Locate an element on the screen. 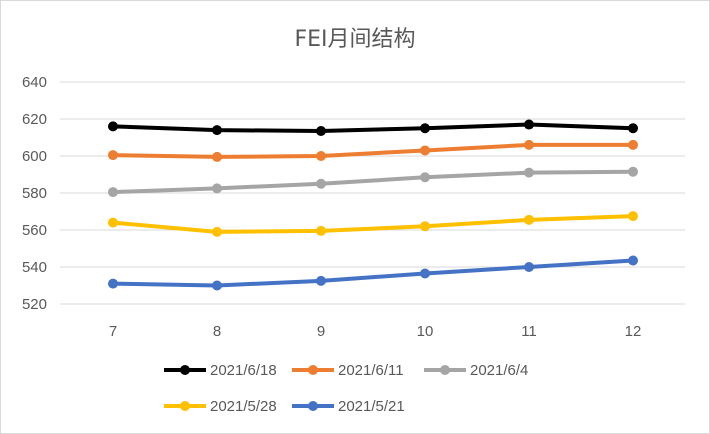 This screenshot has width=710, height=434. y-tick-label: 640 is located at coordinates (34, 82).